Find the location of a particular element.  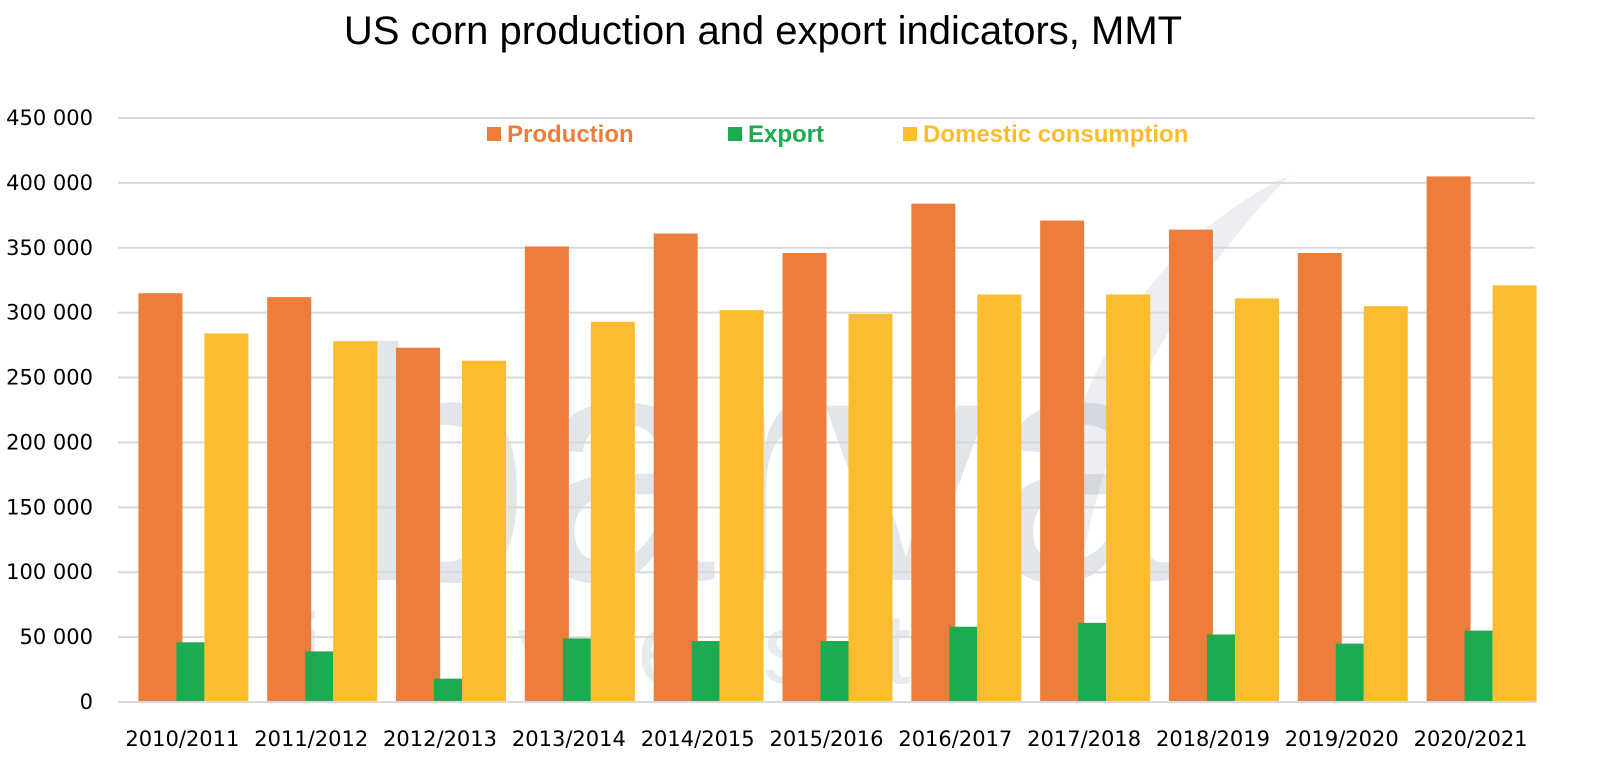

x-tick-label: 2011/2012 is located at coordinates (311, 739).